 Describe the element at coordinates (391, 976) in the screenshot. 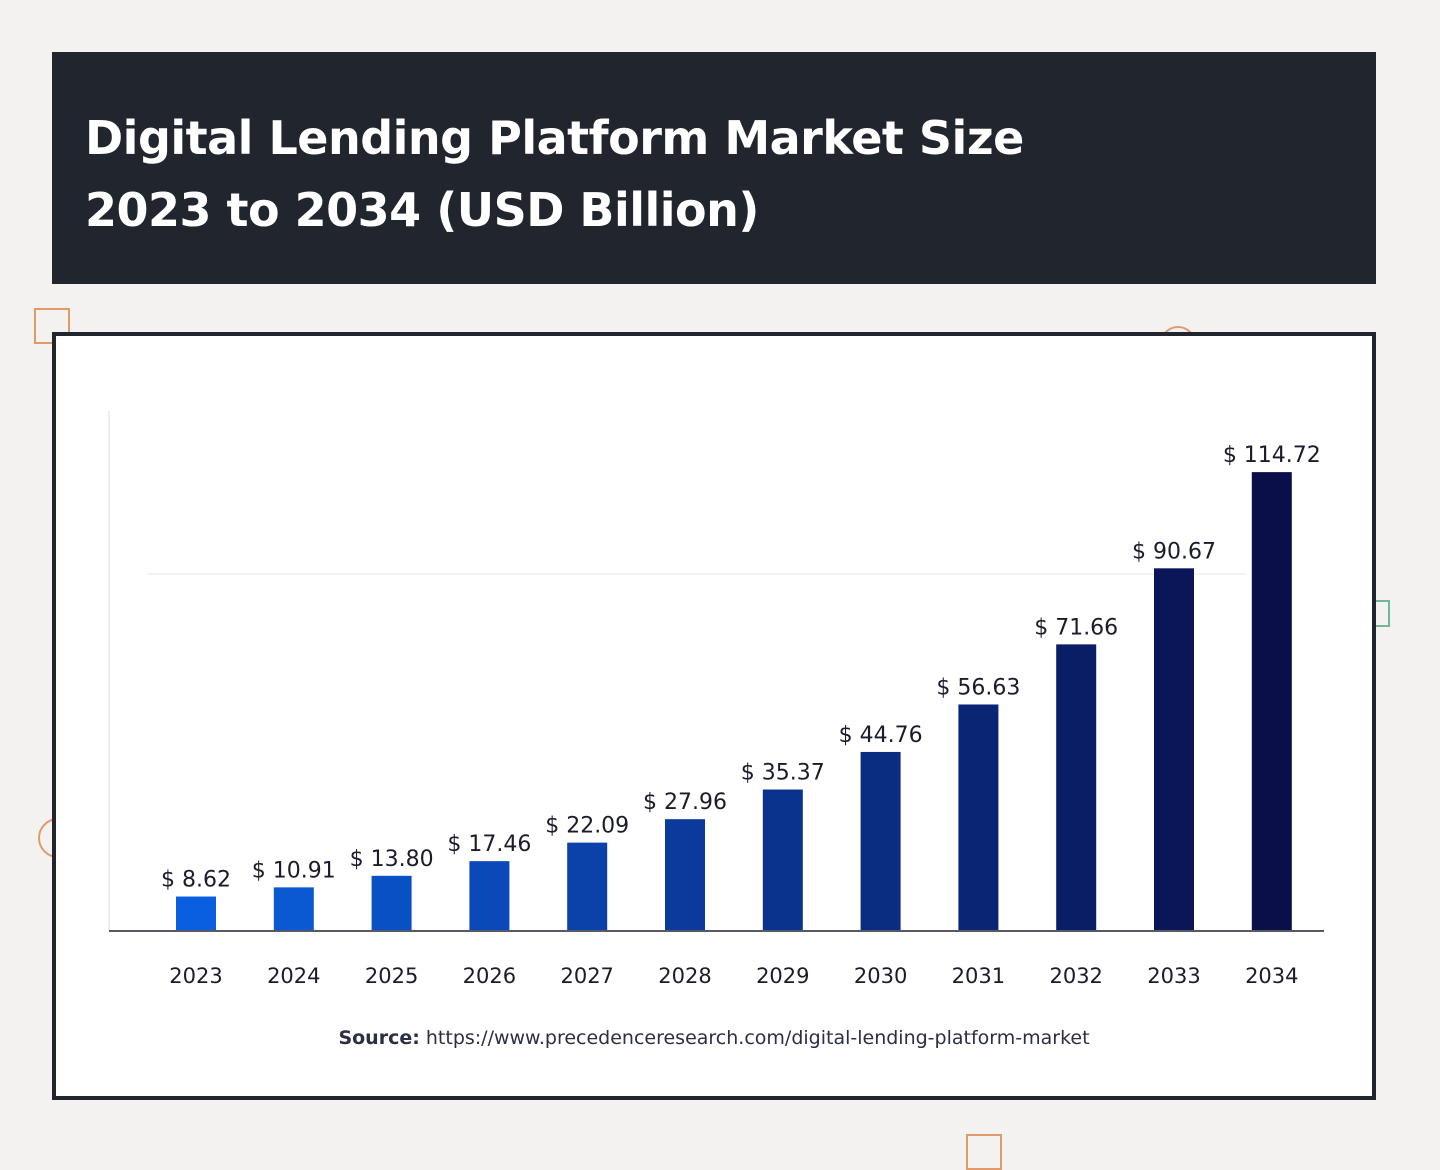

I see `x-tick-label-2025: 2025` at that location.